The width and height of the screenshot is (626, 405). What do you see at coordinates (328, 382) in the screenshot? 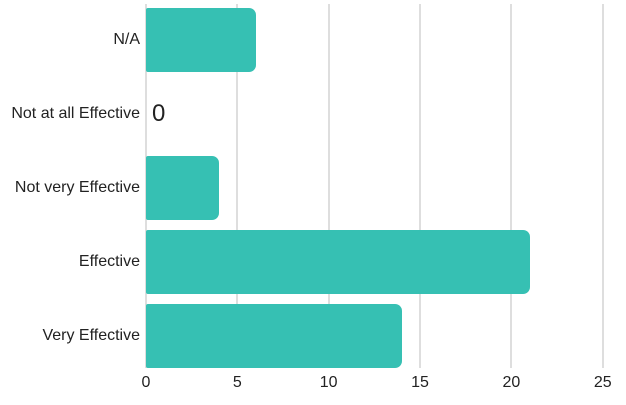
I see `x-axis-tick-label: 10` at bounding box center [328, 382].